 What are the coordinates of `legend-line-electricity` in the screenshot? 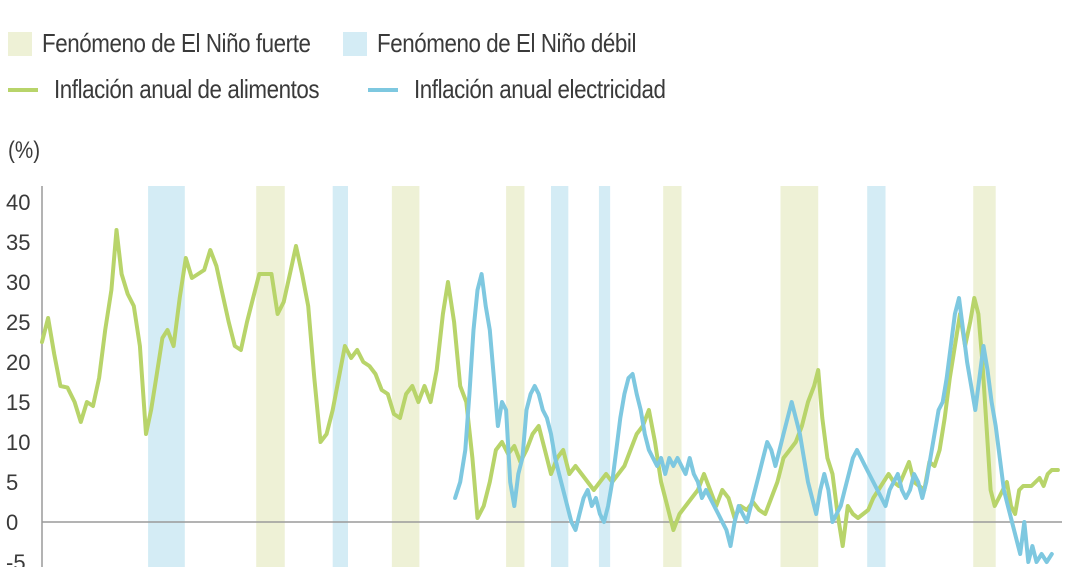 It's located at (383, 89).